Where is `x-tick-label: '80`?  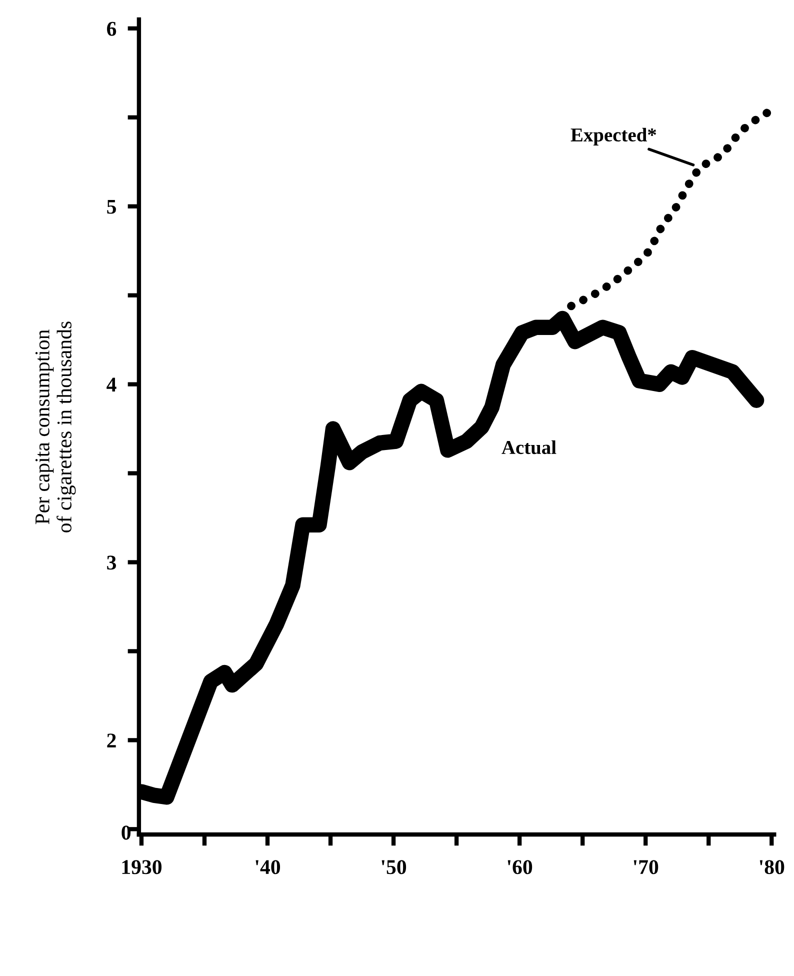
x-tick-label: '80 is located at coordinates (772, 867).